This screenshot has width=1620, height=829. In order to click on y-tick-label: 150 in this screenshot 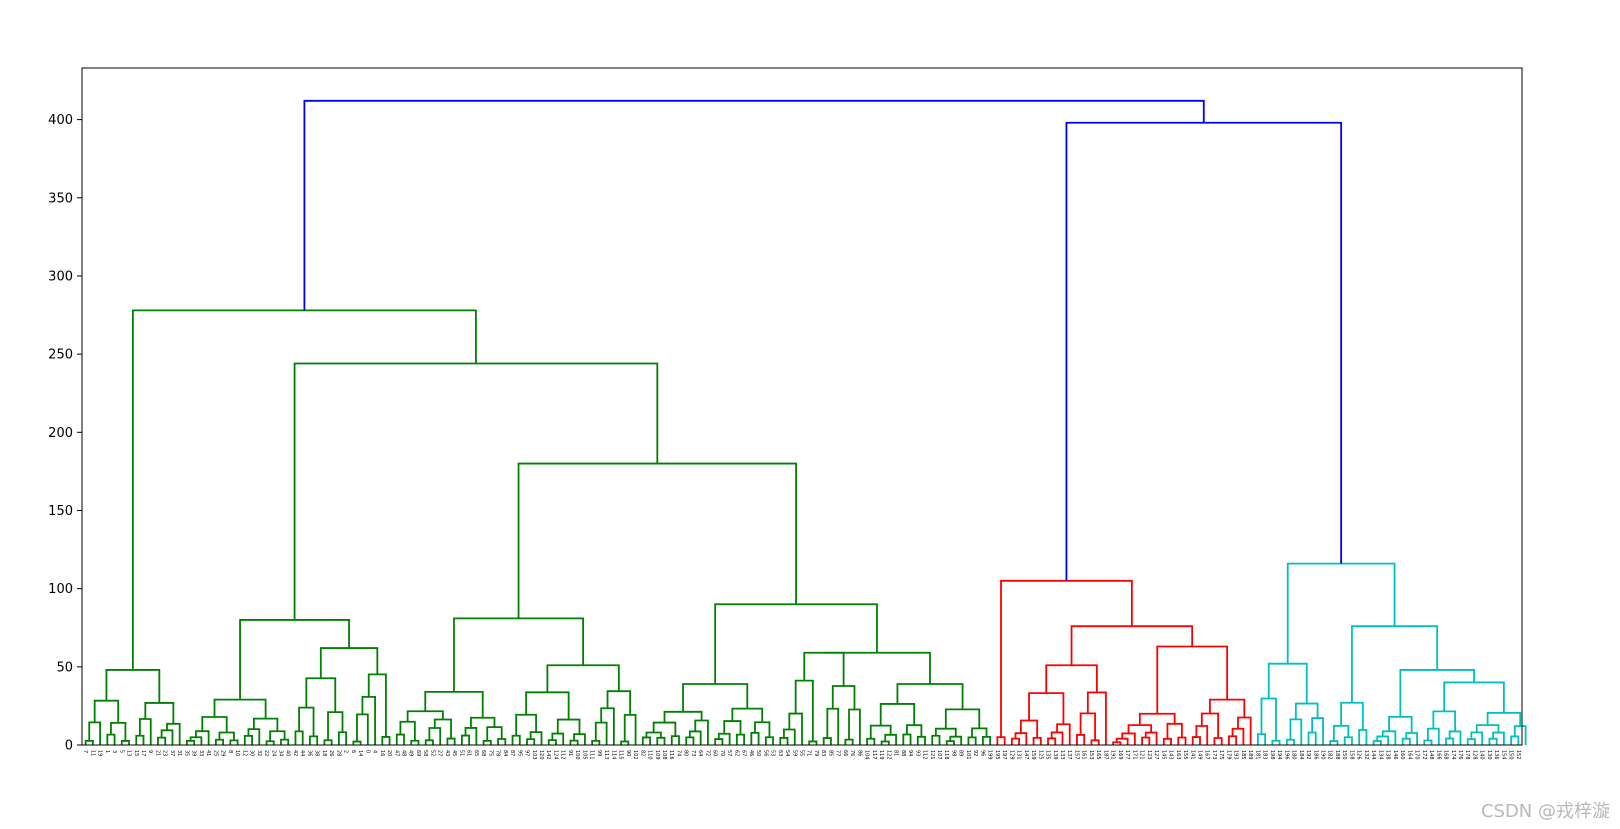, I will do `click(60, 511)`.